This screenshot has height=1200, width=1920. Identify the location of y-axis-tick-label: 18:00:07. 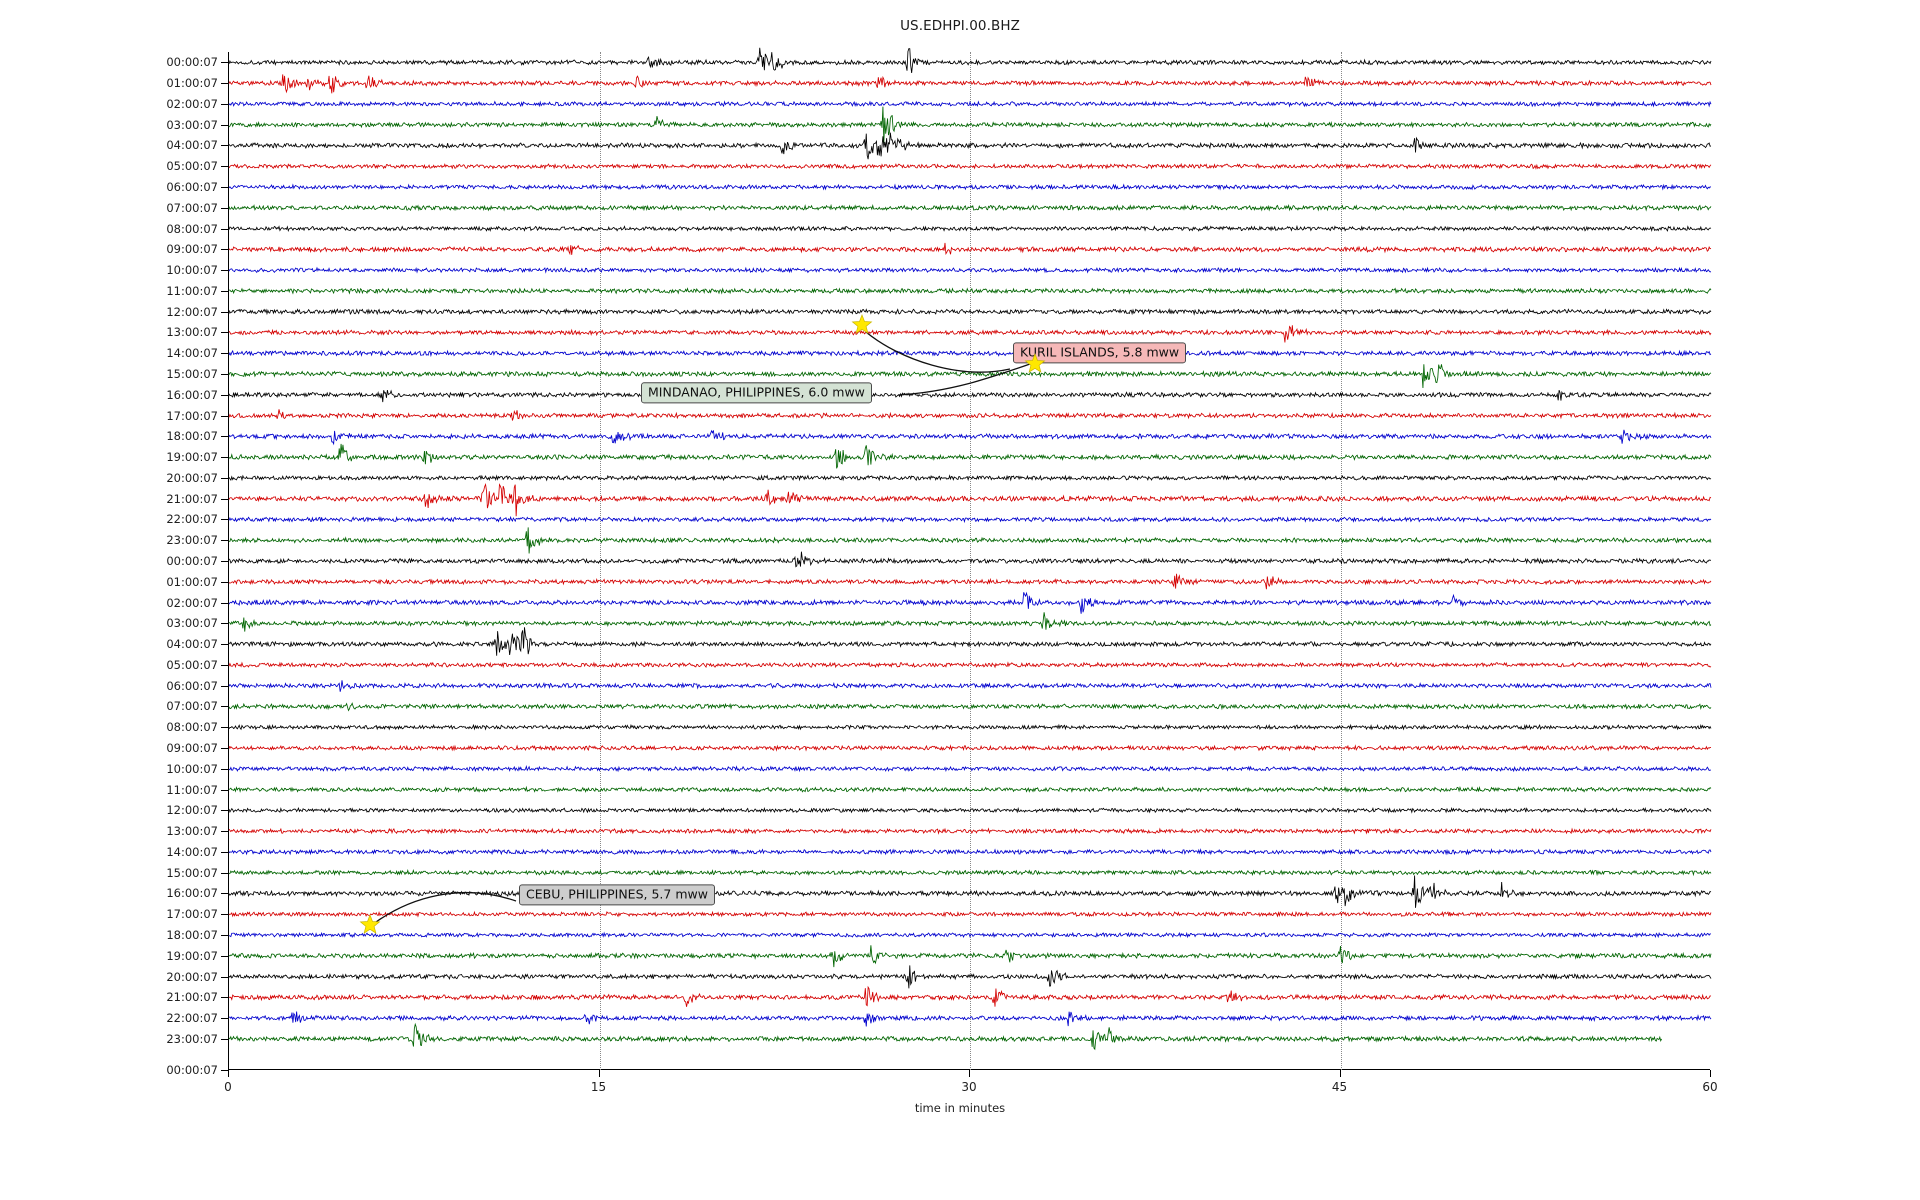
(192, 934).